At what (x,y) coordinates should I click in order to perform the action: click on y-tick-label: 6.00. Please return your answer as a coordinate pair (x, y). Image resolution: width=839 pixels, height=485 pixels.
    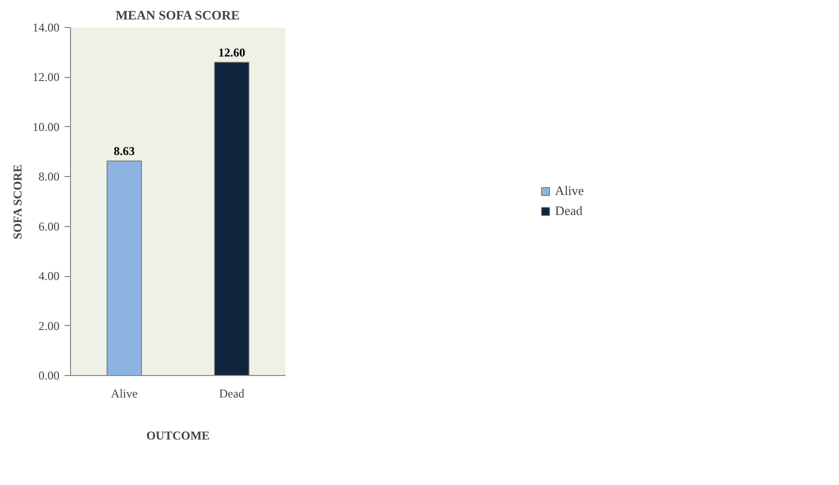
    Looking at the image, I should click on (49, 226).